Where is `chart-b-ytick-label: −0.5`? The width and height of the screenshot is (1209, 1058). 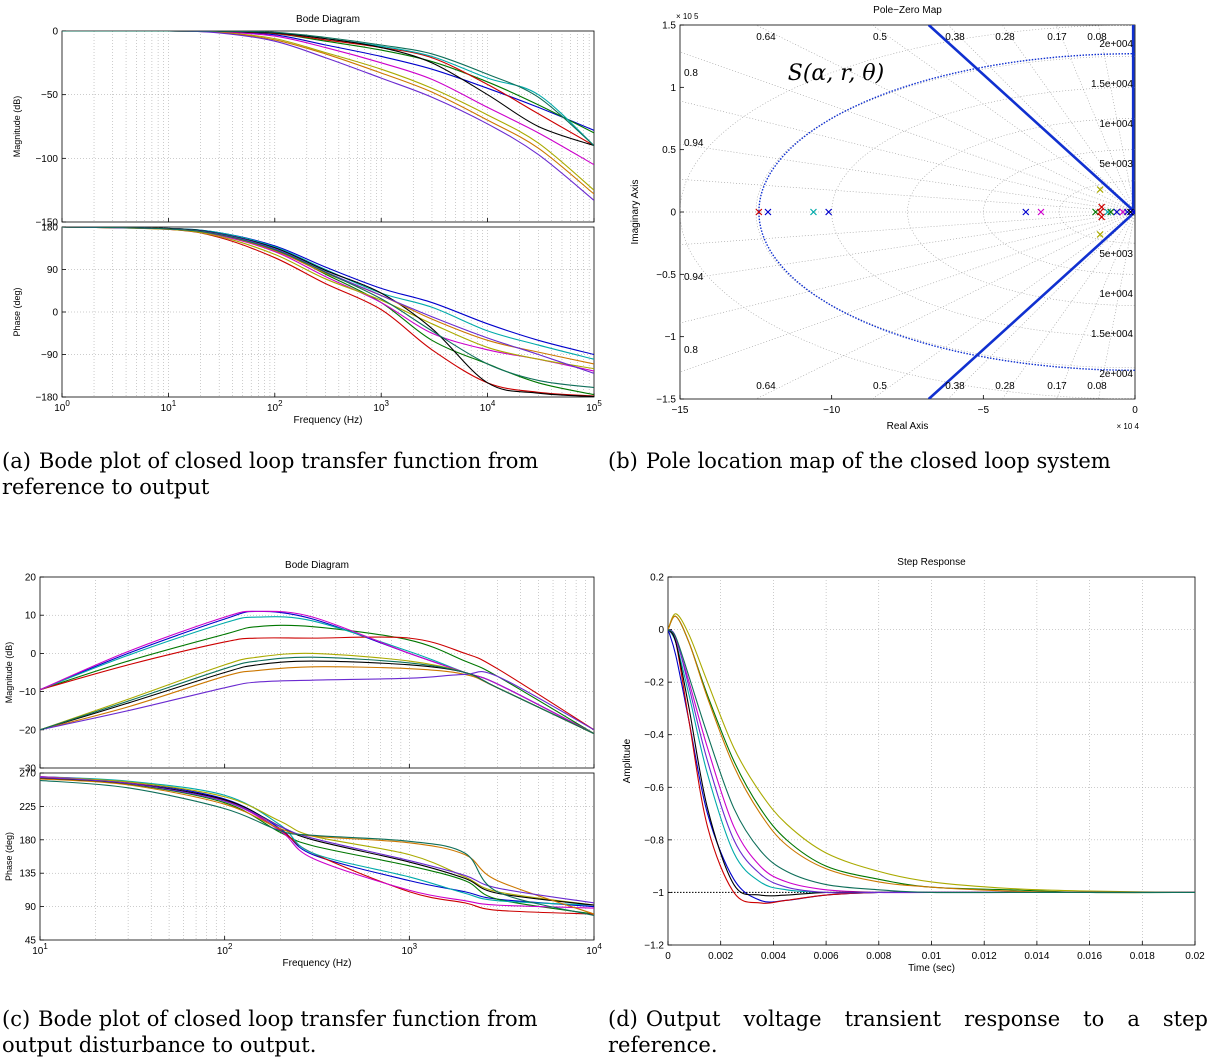
chart-b-ytick-label: −0.5 is located at coordinates (666, 275).